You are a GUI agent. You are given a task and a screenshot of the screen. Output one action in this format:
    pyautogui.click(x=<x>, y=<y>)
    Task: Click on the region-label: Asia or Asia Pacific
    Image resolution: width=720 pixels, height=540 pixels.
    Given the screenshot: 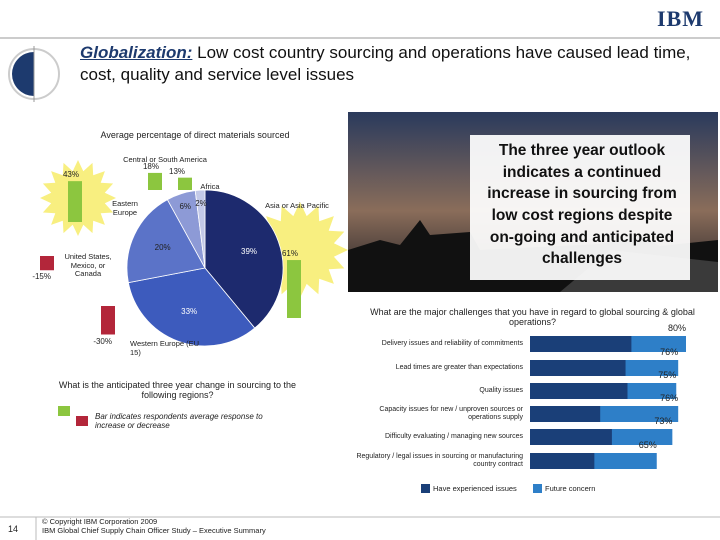 What is the action you would take?
    pyautogui.click(x=297, y=205)
    